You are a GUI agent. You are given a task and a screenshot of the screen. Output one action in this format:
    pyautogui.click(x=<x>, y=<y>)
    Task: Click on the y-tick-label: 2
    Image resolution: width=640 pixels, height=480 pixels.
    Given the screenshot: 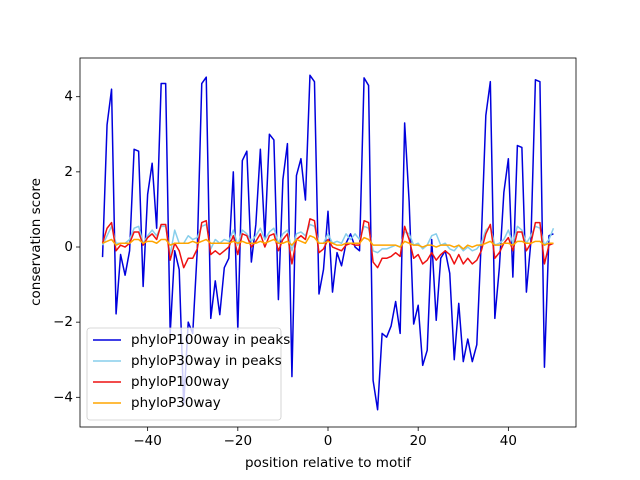 What is the action you would take?
    pyautogui.click(x=68, y=172)
    